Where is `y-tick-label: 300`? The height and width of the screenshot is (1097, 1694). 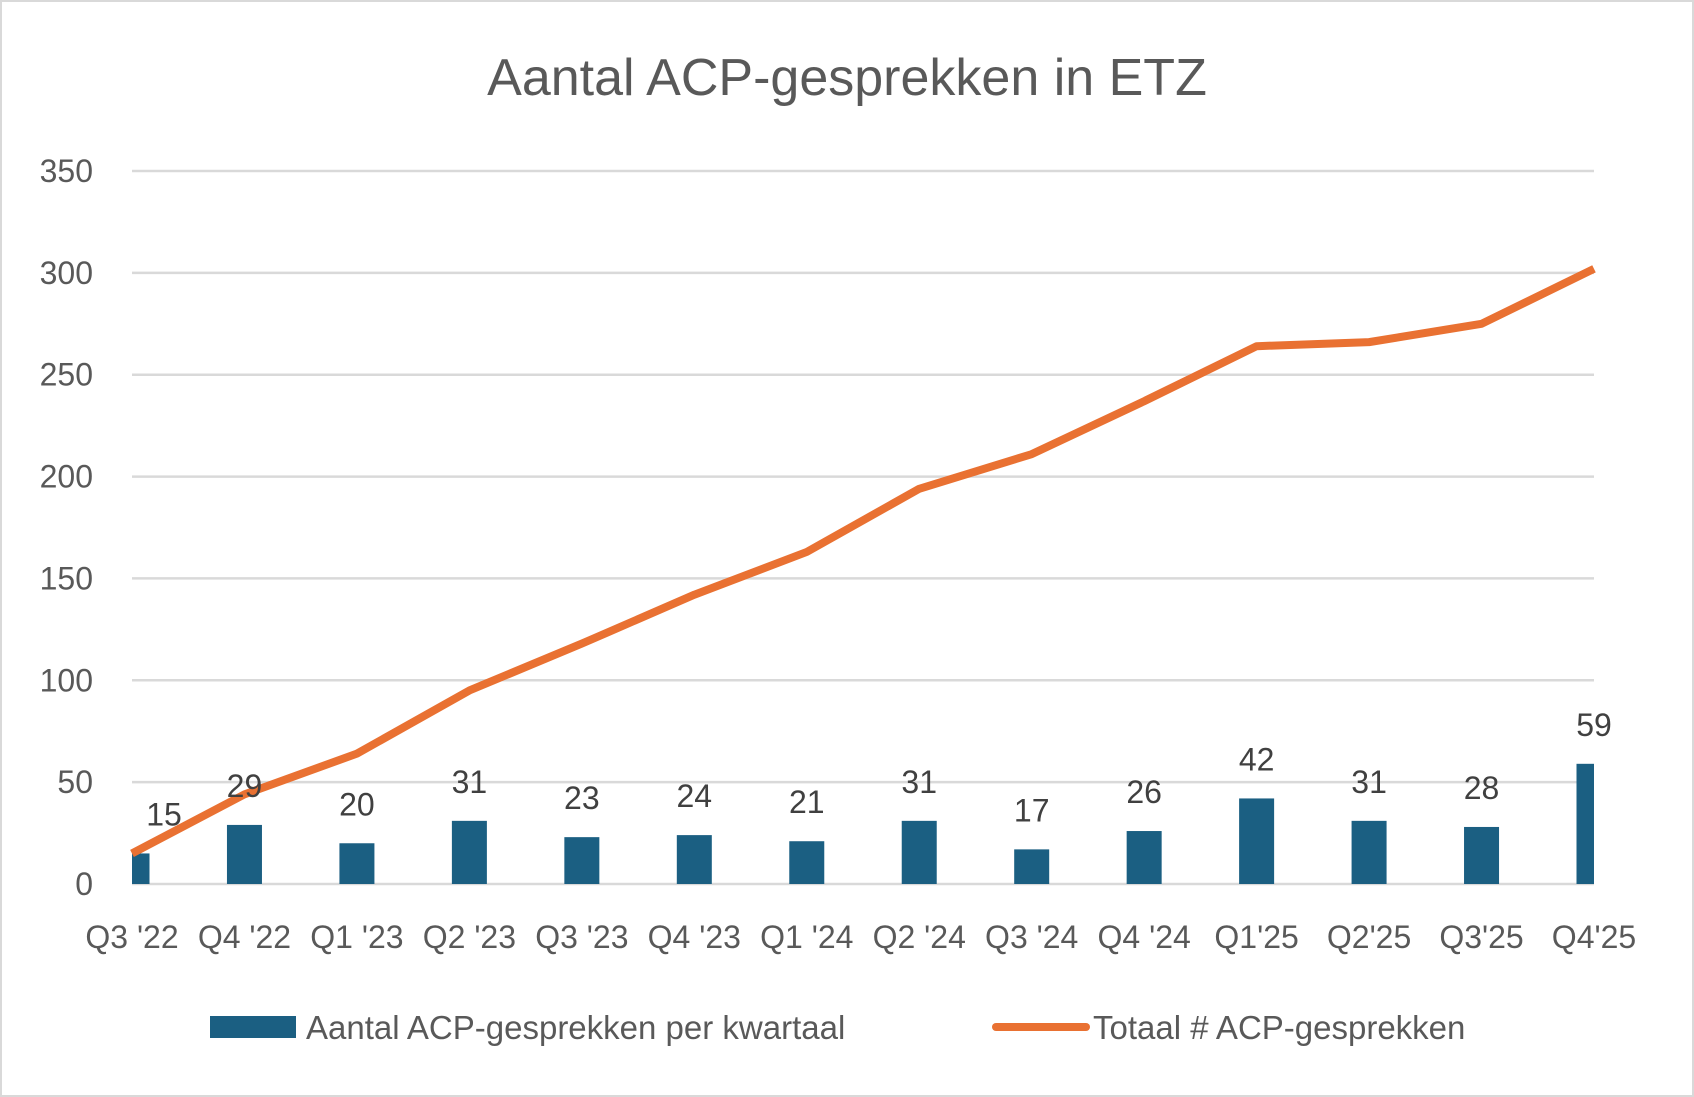
y-tick-label: 300 is located at coordinates (66, 273).